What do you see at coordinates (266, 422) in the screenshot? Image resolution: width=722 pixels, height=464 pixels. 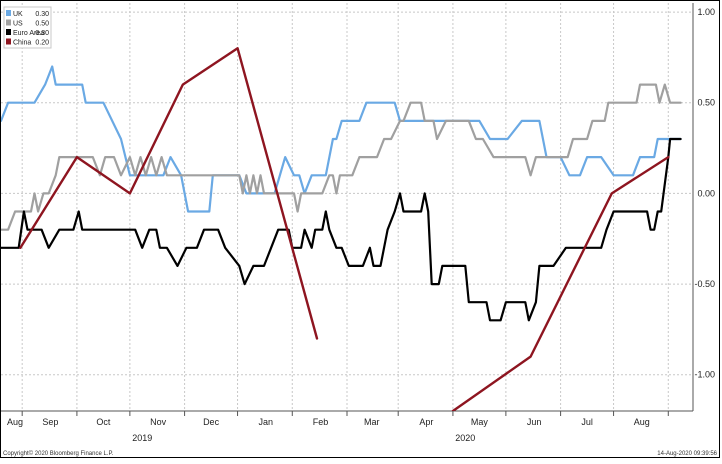 I see `x-tick-label: Jan` at bounding box center [266, 422].